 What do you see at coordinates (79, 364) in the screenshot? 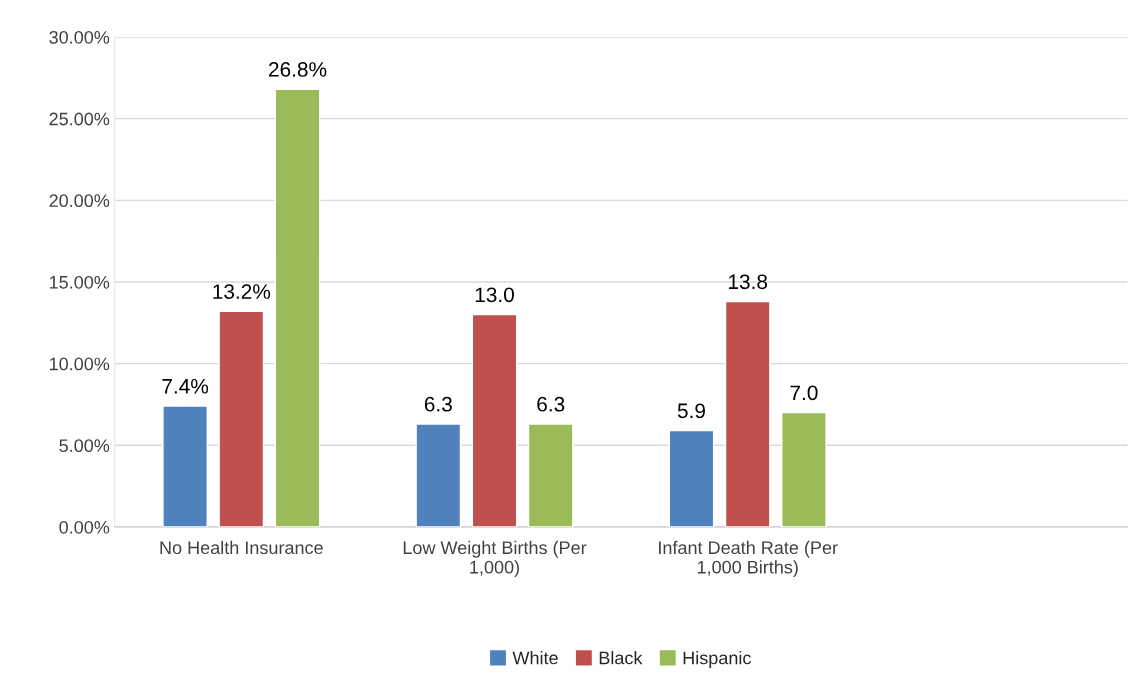
I see `y-tick-label: 10.00%` at bounding box center [79, 364].